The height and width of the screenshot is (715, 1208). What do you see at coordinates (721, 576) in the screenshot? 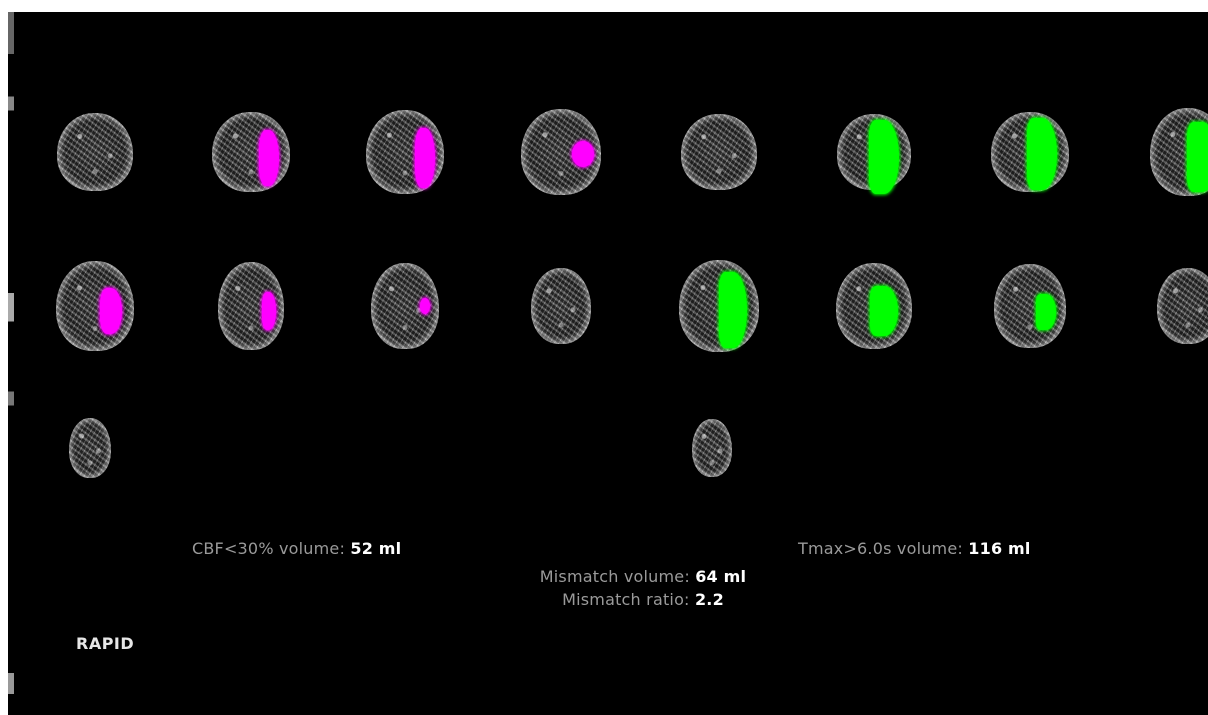
I see `mismatch-volume-value: 64 ml` at bounding box center [721, 576].